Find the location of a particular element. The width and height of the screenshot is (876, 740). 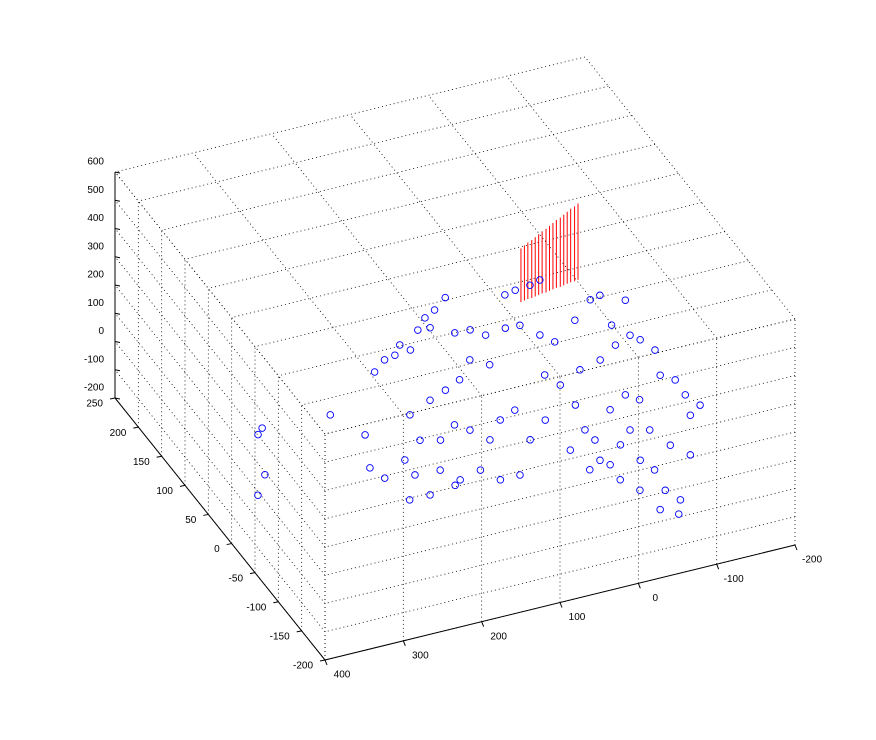

y-tick-label: 150 is located at coordinates (141, 462).